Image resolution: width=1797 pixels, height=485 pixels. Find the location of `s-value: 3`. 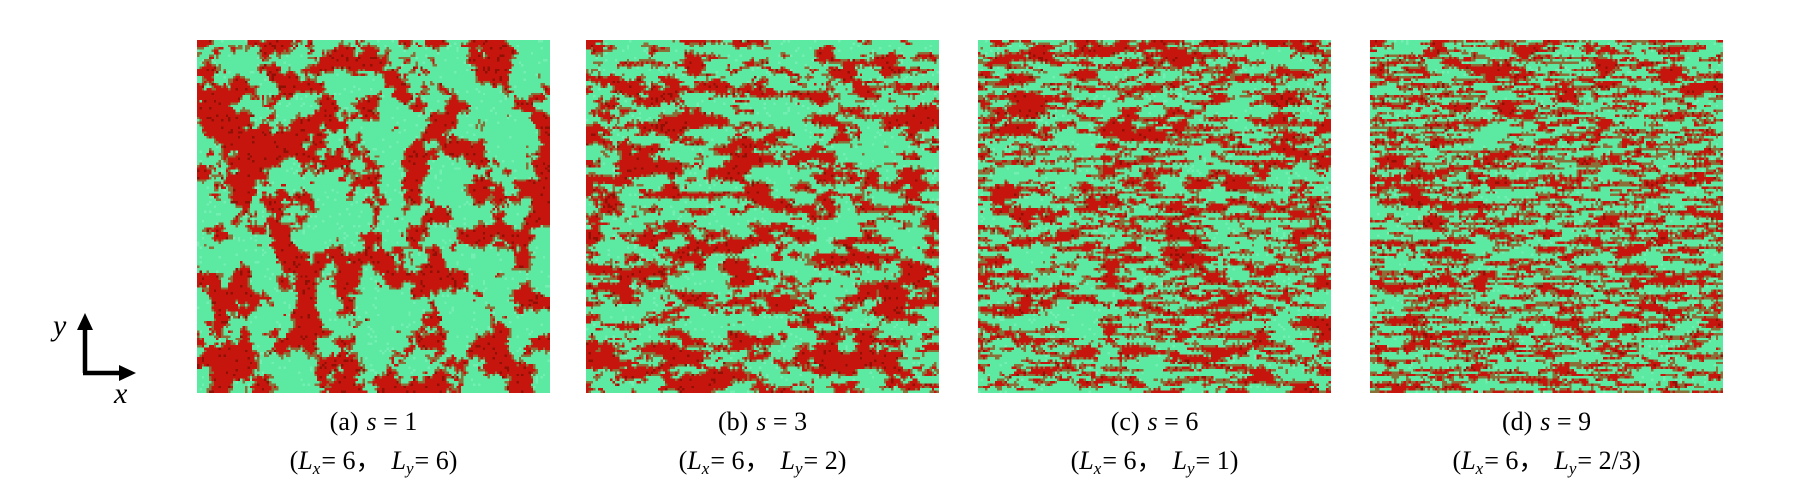

s-value: 3 is located at coordinates (801, 421).